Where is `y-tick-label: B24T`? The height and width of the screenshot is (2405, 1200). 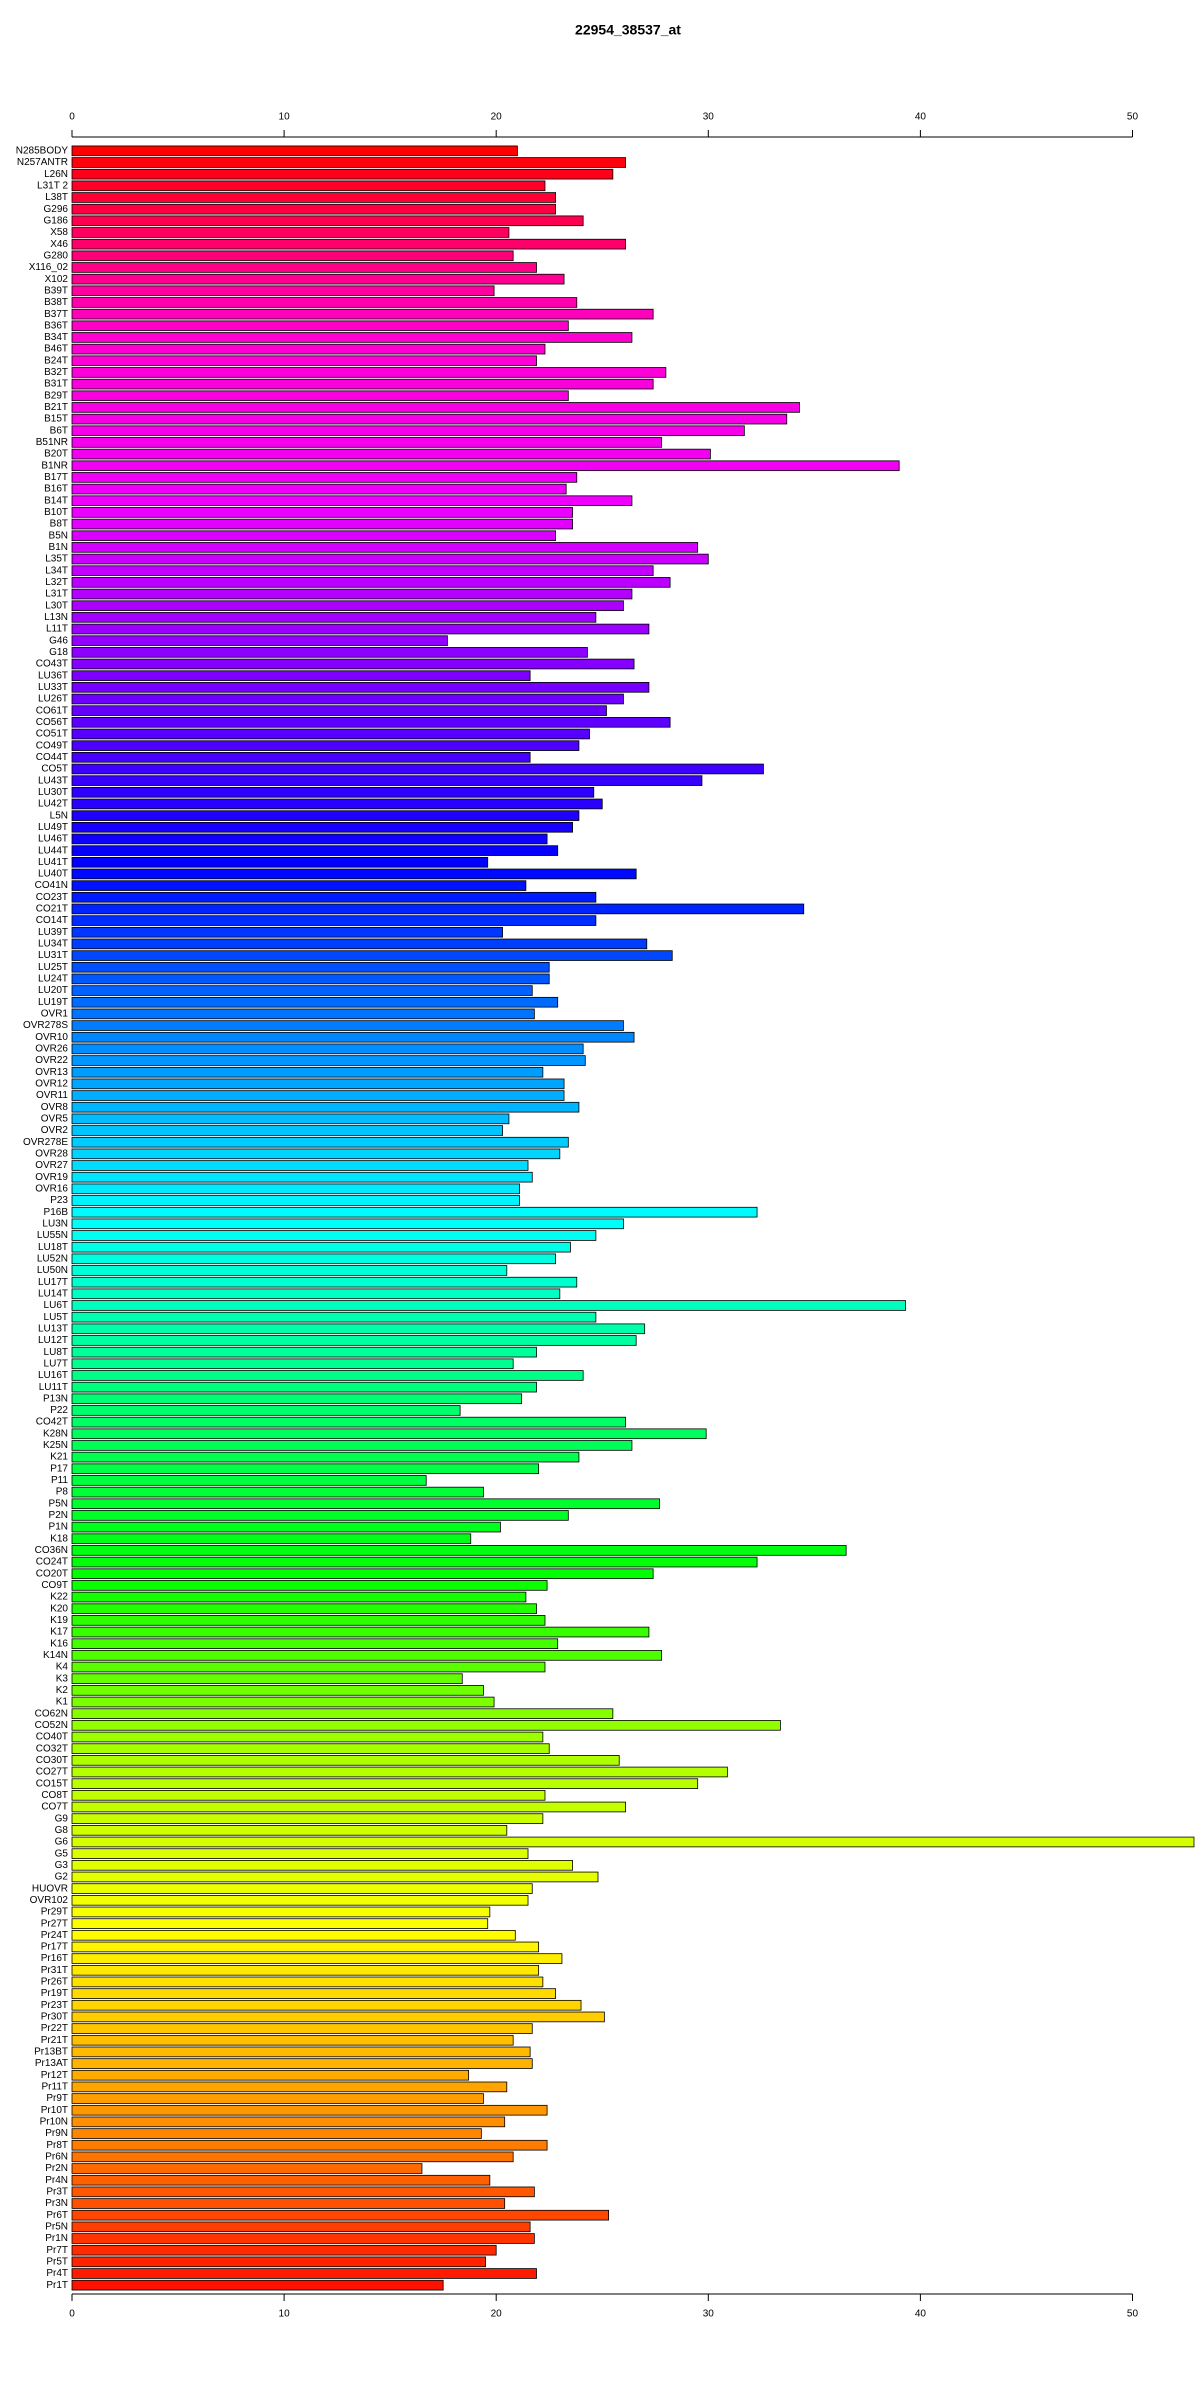 y-tick-label: B24T is located at coordinates (56, 360).